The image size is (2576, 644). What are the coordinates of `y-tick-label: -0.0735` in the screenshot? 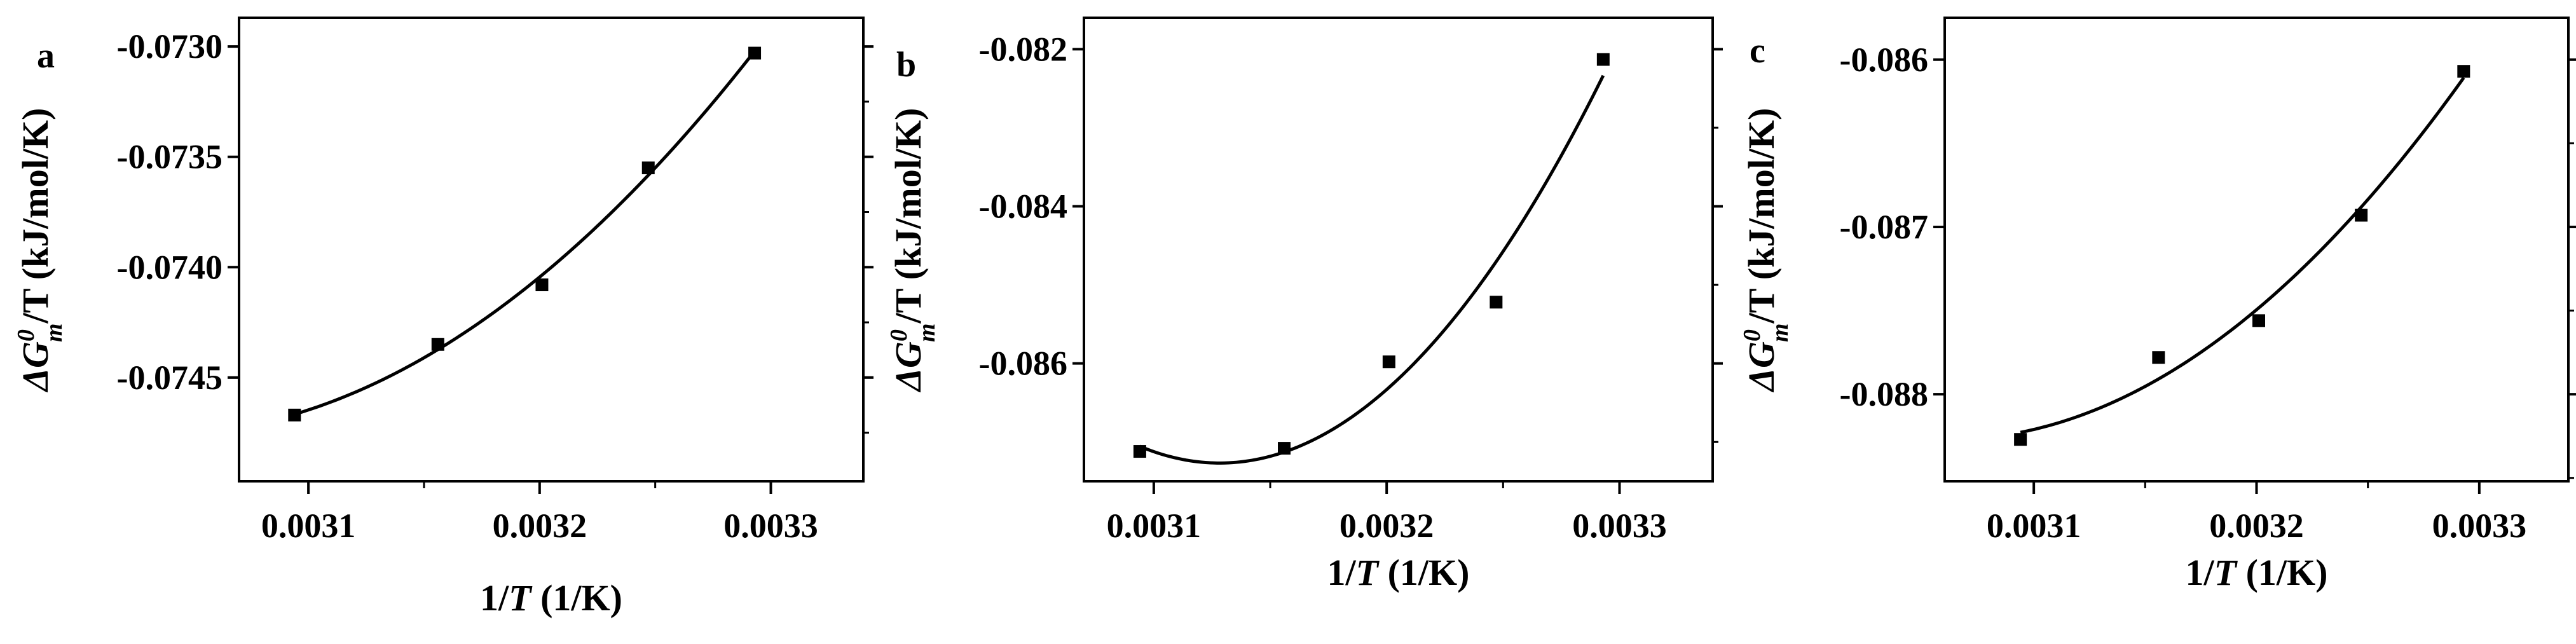 It's located at (170, 157).